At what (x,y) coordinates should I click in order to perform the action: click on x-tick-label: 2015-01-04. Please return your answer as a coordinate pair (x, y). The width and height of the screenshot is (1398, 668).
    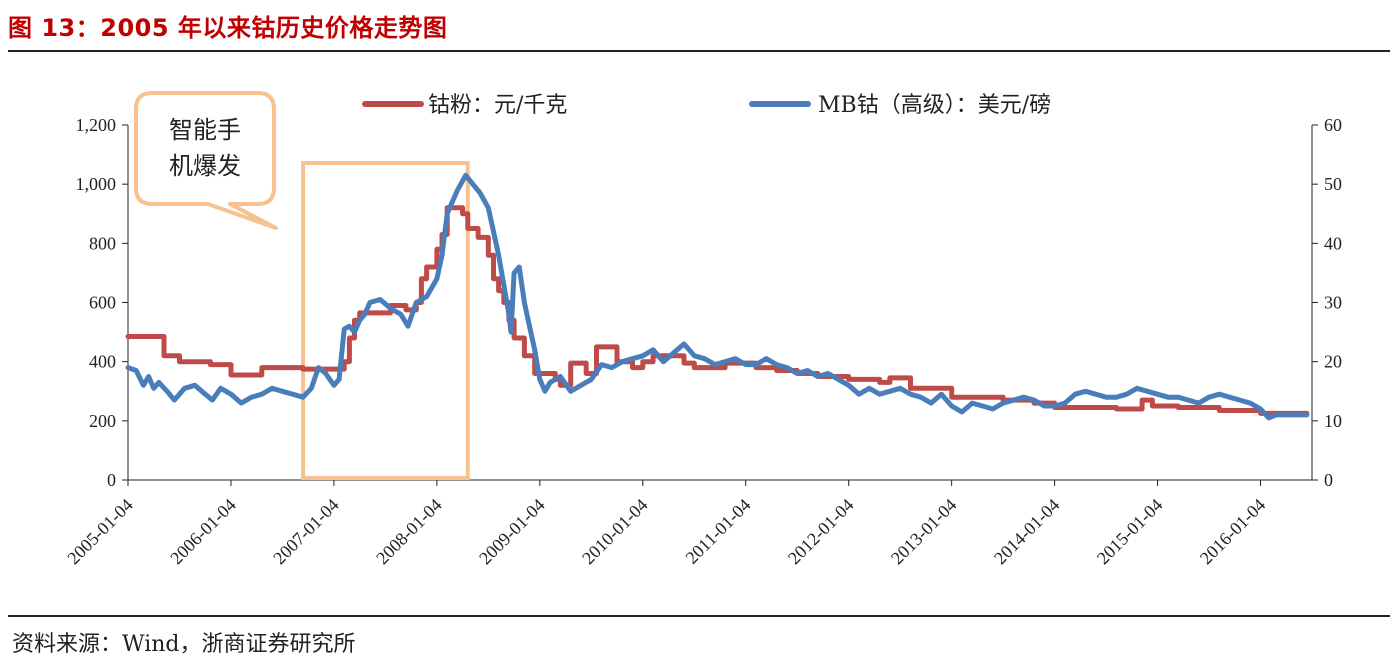
    Looking at the image, I should click on (1130, 532).